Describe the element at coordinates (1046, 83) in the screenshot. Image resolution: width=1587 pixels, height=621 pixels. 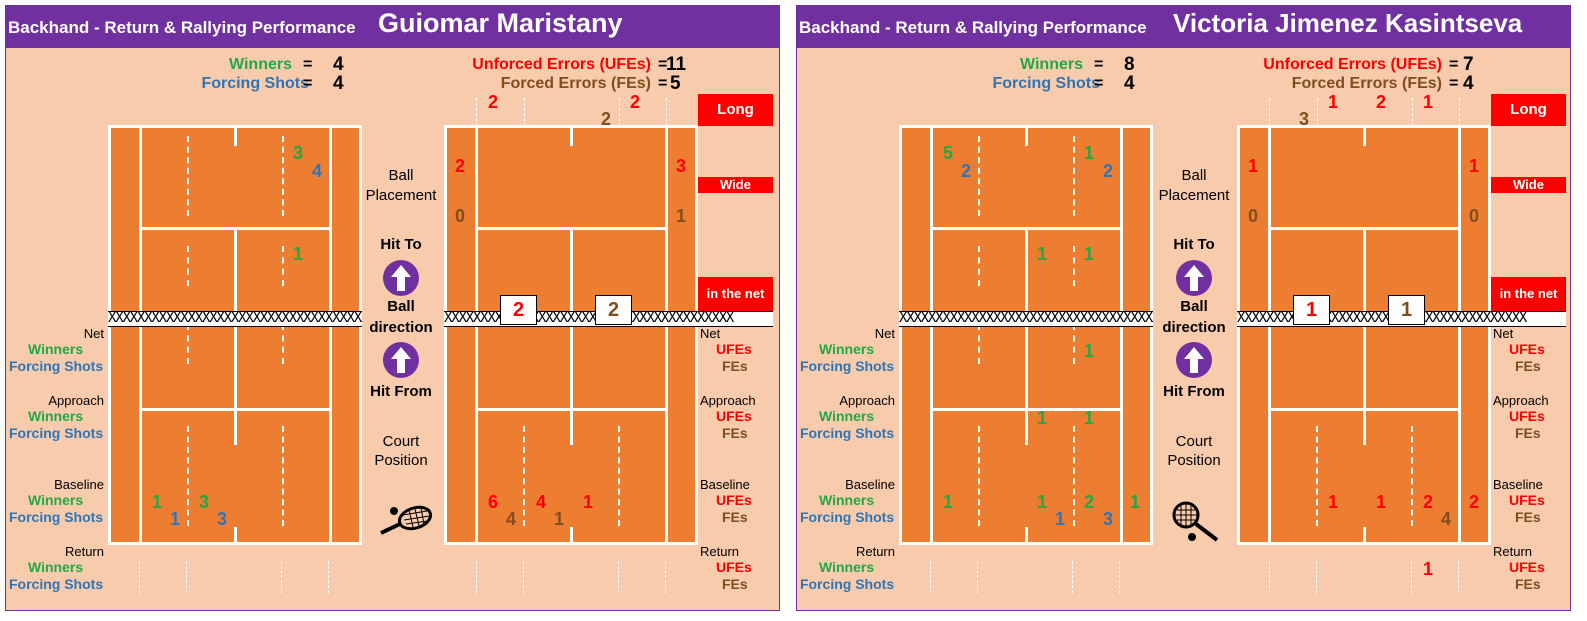
I see `forcing-label: Forcing Shots` at that location.